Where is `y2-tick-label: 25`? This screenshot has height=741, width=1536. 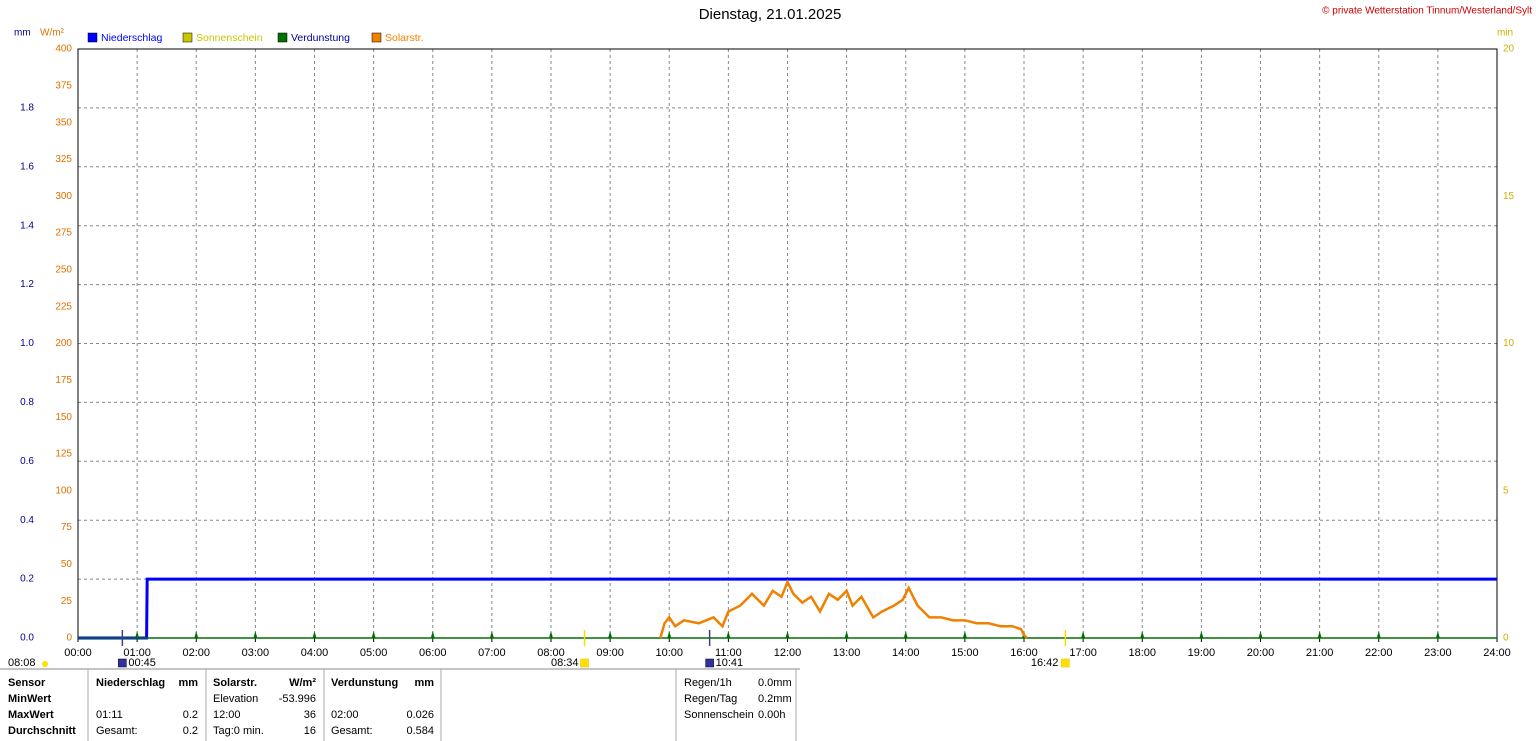 y2-tick-label: 25 is located at coordinates (67, 601).